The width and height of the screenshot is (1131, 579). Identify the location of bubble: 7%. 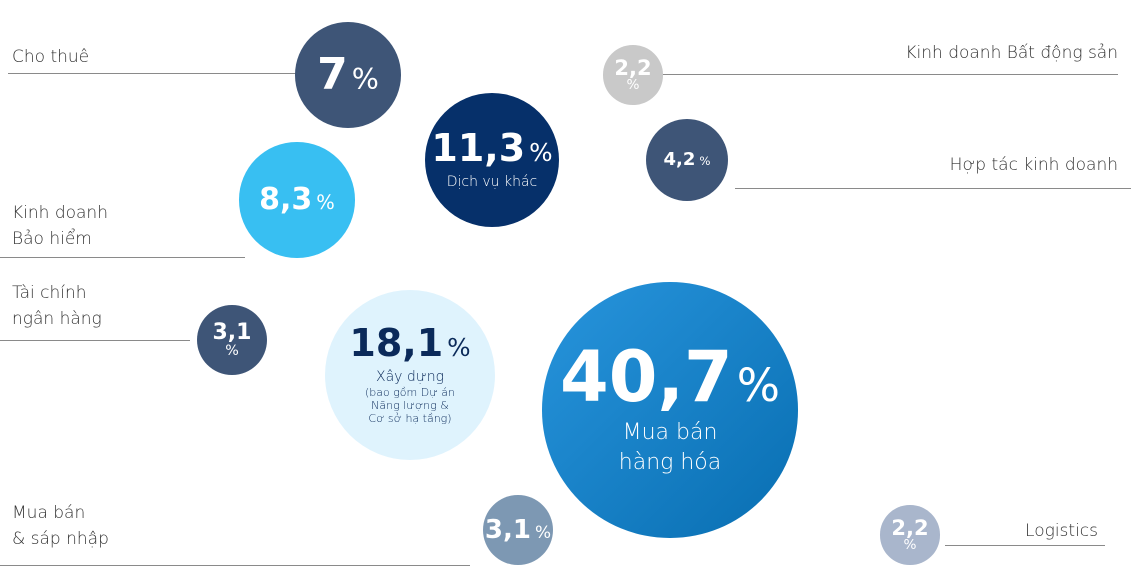
(348, 75).